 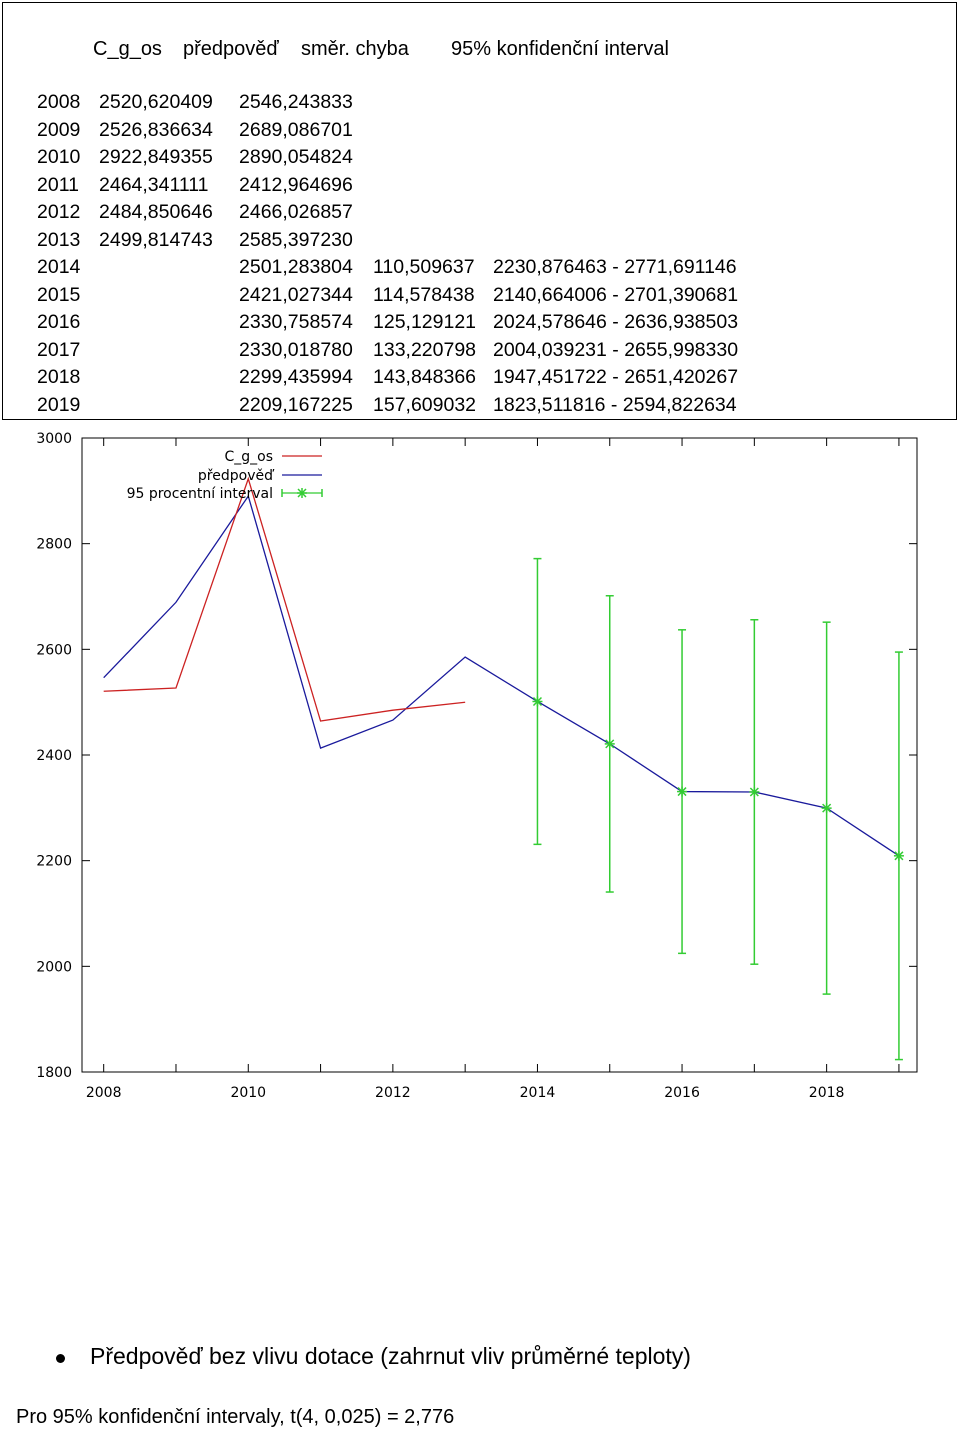 I want to click on table-cell-f: 2501,283804, so click(x=296, y=267).